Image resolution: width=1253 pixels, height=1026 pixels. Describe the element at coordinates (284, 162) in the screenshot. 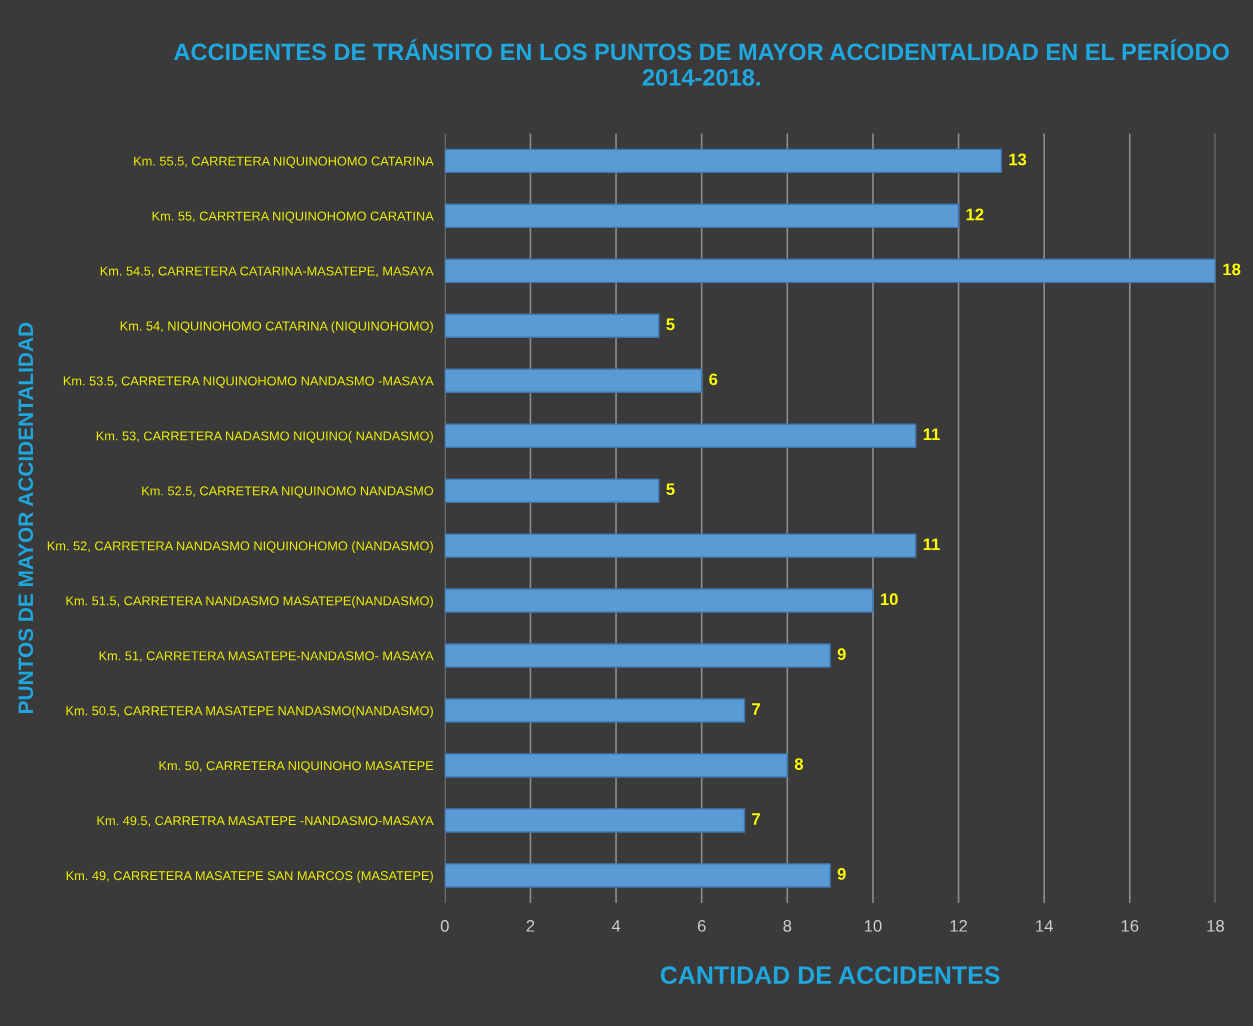

I see `y-tick-label: Km. 55.5, CARRETERA NIQUINOHOMO CATARINA` at that location.